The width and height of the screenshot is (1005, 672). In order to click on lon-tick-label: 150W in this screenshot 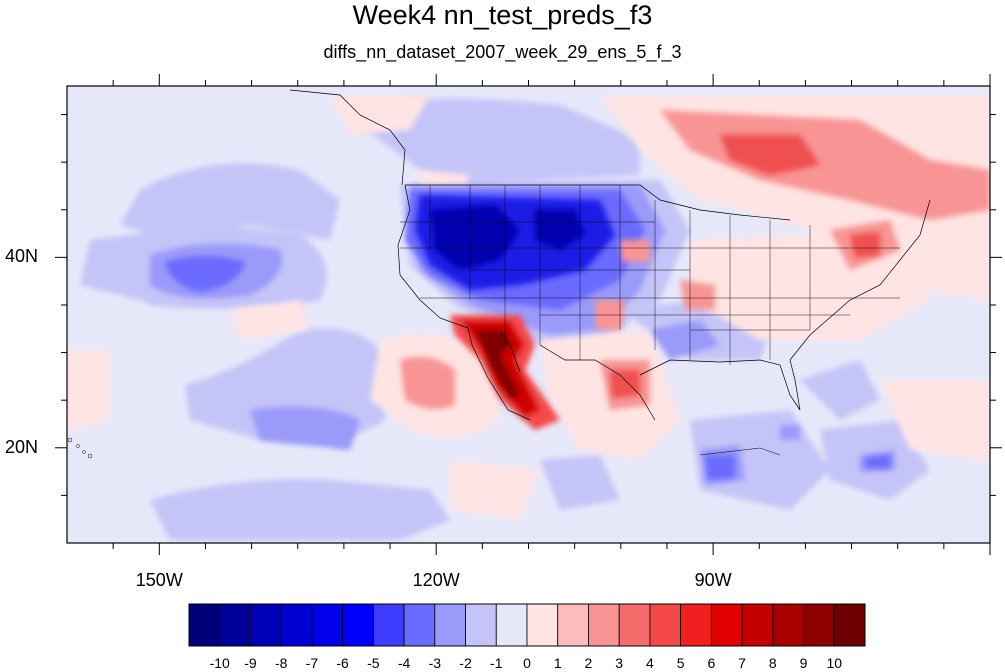, I will do `click(159, 580)`.